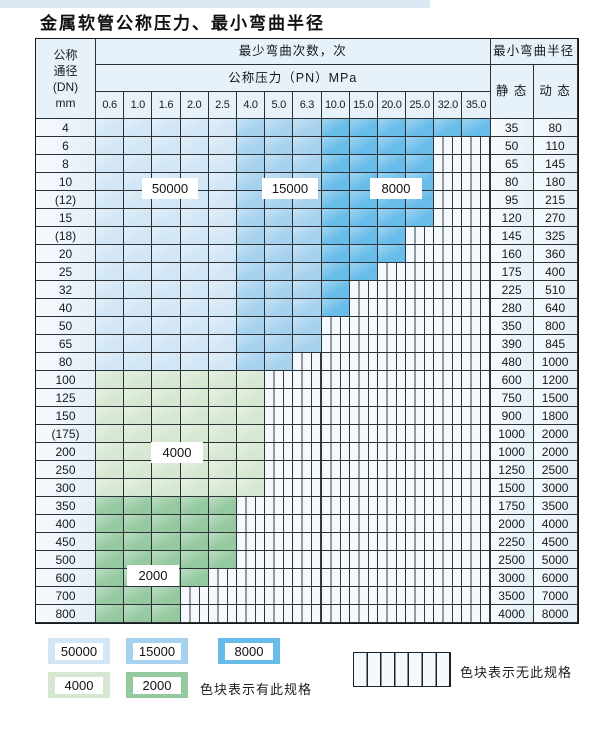  I want to click on static-radius-cell: 750, so click(512, 398).